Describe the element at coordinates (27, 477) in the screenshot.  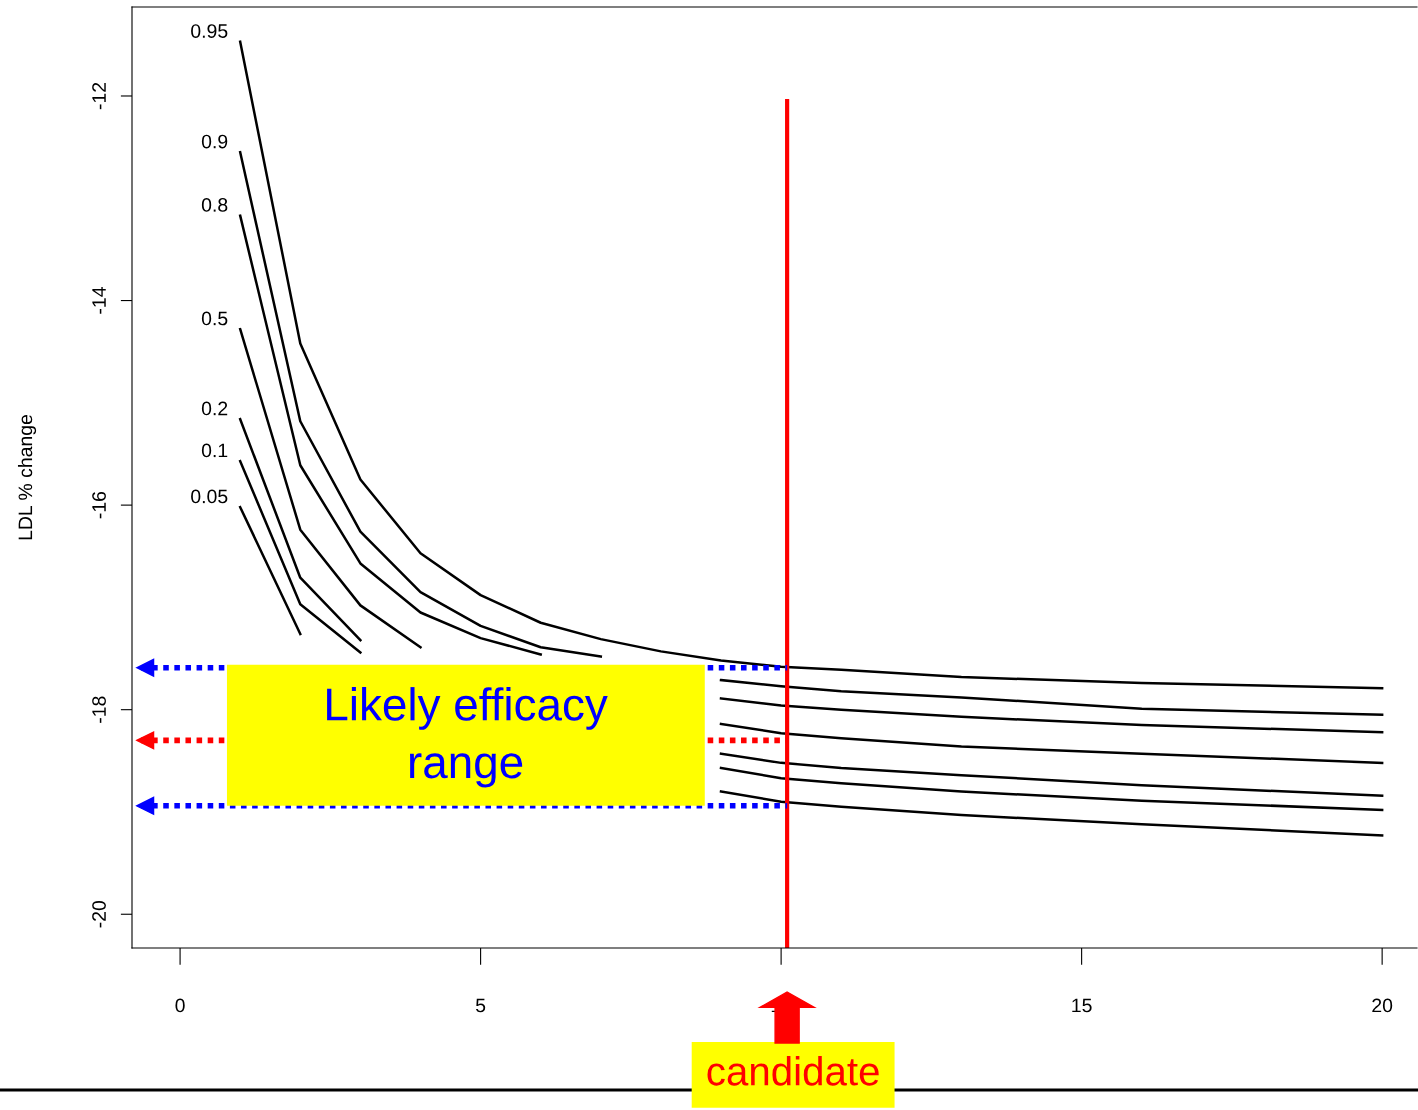
I see `y-axis-title: LDL % change` at that location.